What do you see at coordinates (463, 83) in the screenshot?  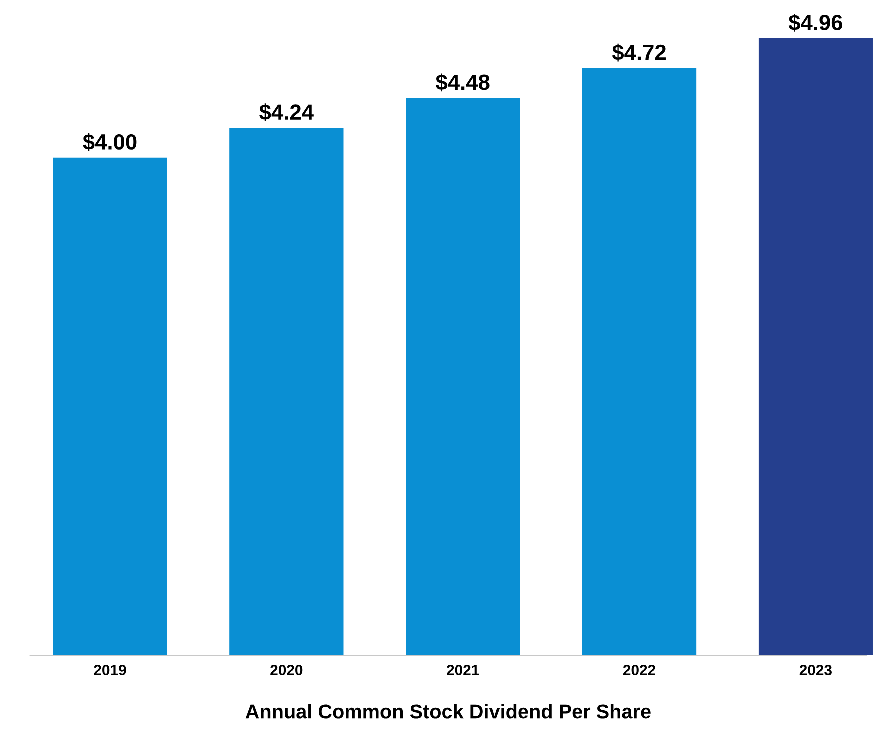 I see `data-label: $4.48` at bounding box center [463, 83].